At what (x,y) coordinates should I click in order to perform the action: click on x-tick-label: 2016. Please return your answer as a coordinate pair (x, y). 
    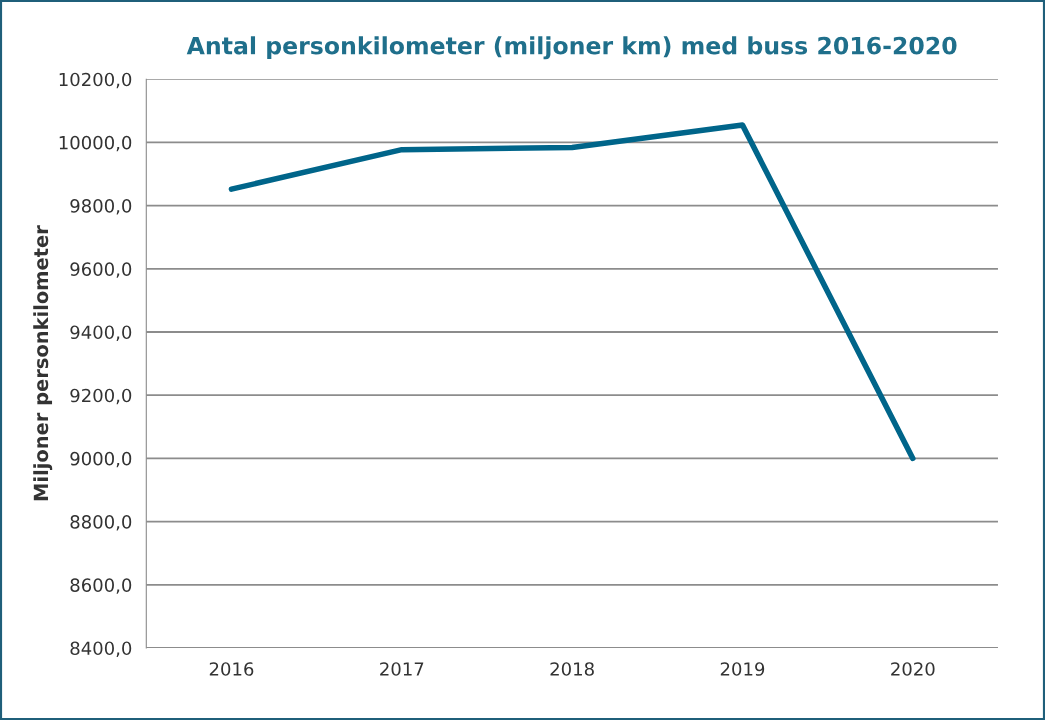
    Looking at the image, I should click on (231, 669).